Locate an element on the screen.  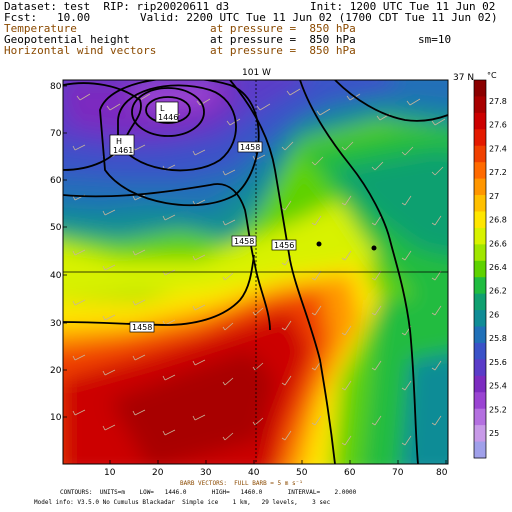
contour-low-mid is located at coordinates (168, 112).